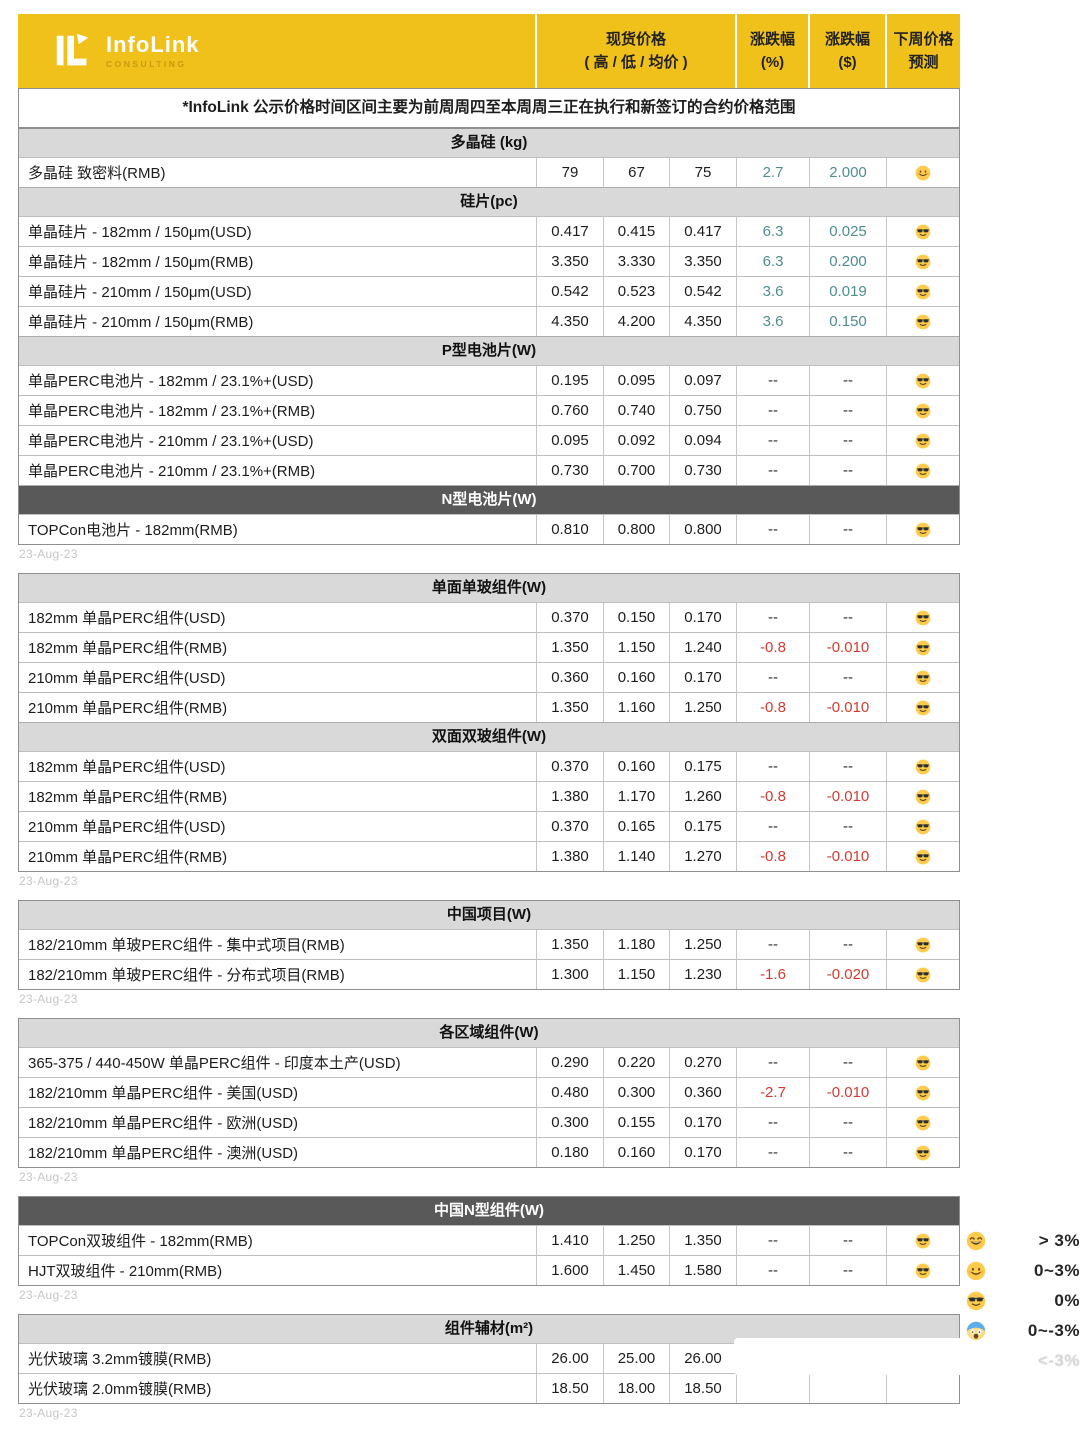  I want to click on product-name-cell: 210mm 单晶PERC组件(RMB), so click(128, 857).